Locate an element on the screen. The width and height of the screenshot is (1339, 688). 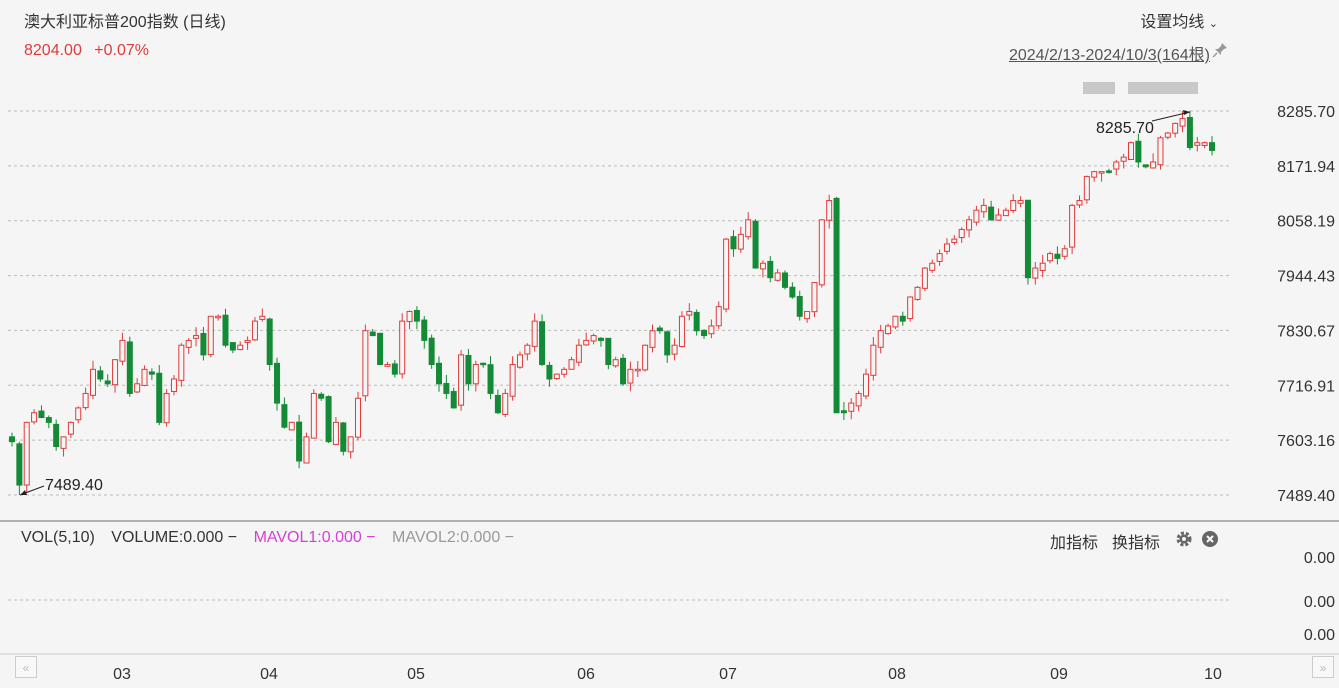
month-tick-label: 08 is located at coordinates (897, 674).